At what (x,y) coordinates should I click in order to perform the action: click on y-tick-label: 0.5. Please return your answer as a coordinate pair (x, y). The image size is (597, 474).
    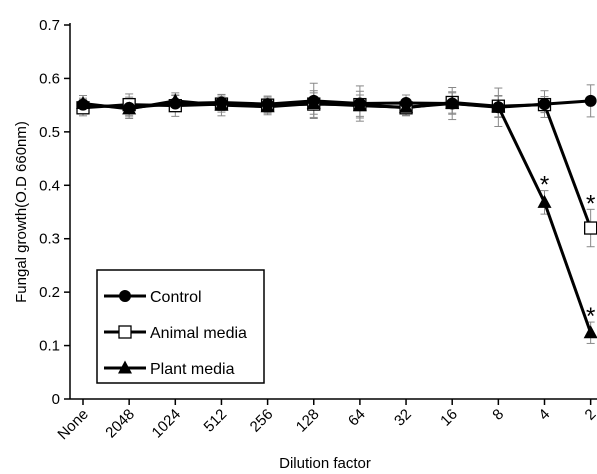
    Looking at the image, I should click on (49, 132).